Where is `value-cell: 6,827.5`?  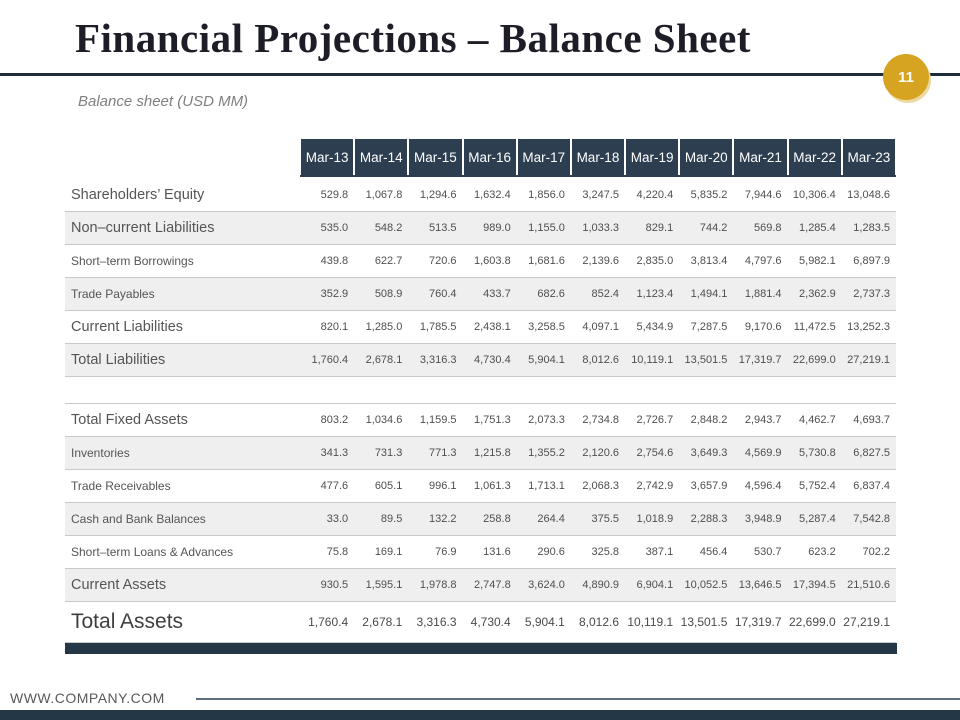
value-cell: 6,827.5 is located at coordinates (868, 453).